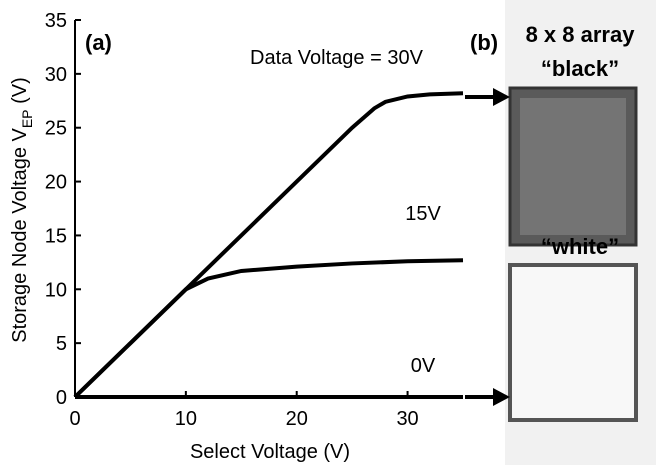 The width and height of the screenshot is (656, 465). I want to click on x-axis-label: Select Voltage (V), so click(270, 452).